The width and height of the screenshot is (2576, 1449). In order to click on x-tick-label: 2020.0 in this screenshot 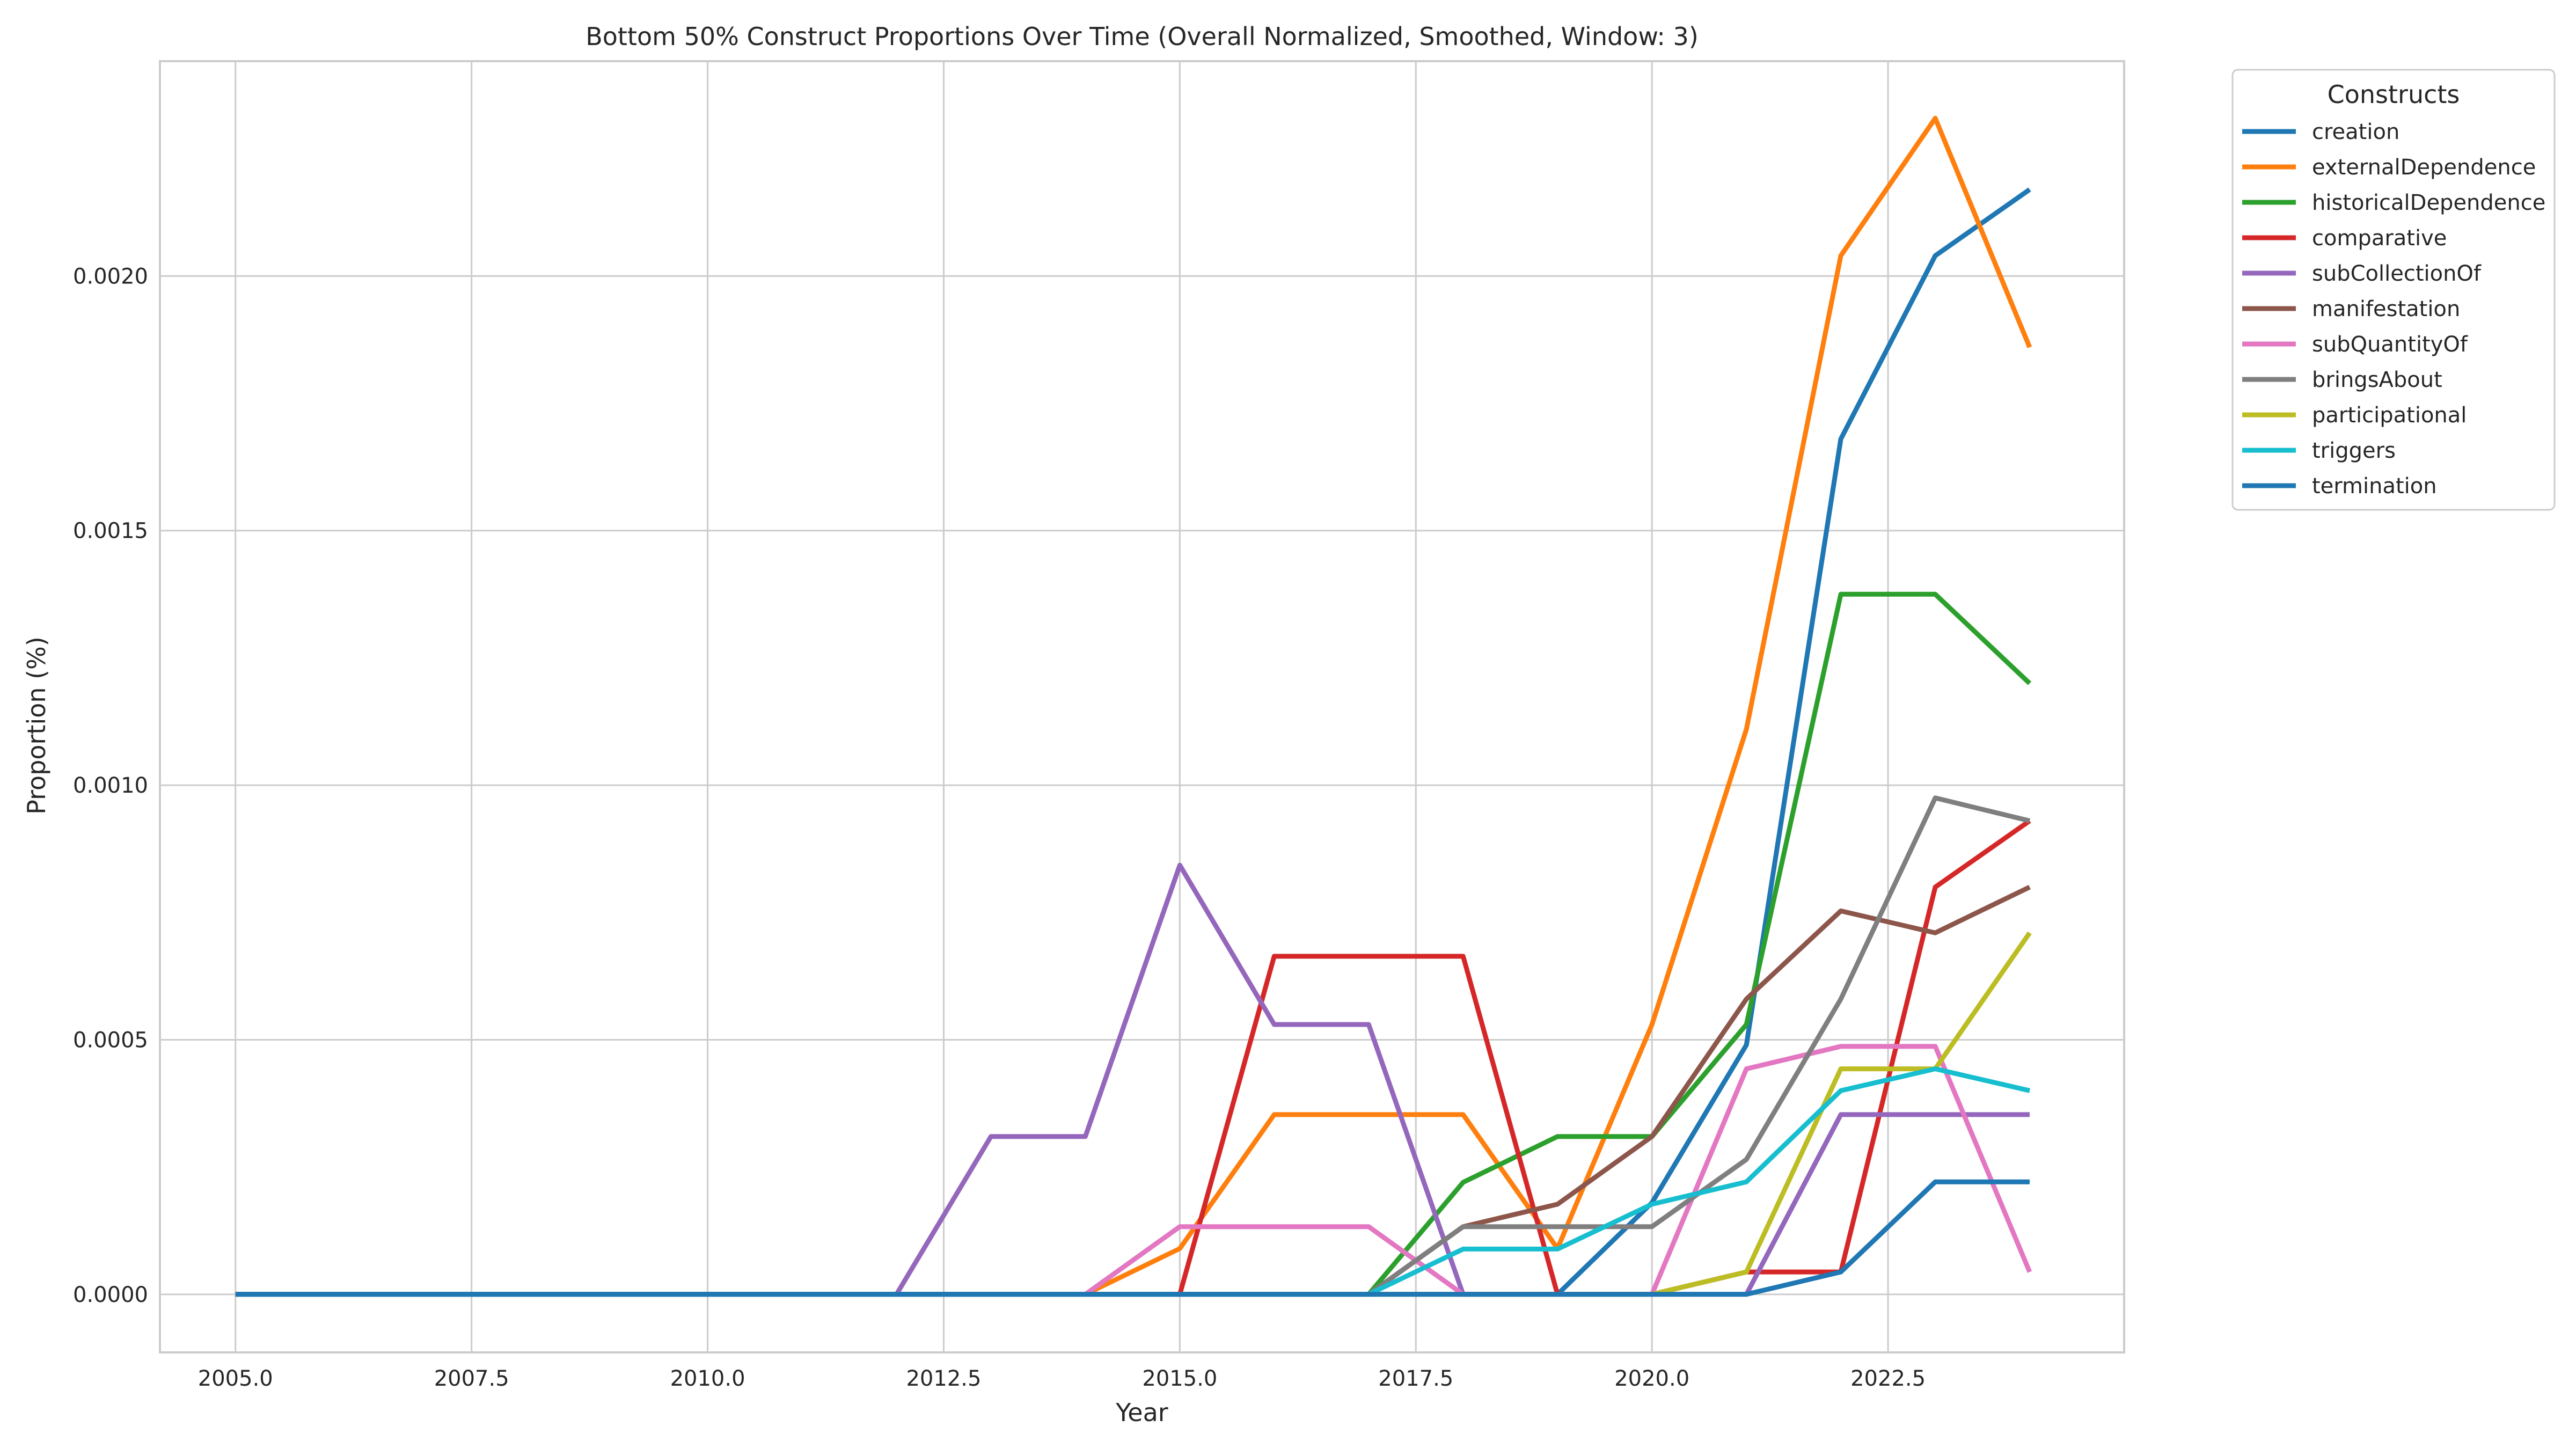, I will do `click(1651, 1378)`.